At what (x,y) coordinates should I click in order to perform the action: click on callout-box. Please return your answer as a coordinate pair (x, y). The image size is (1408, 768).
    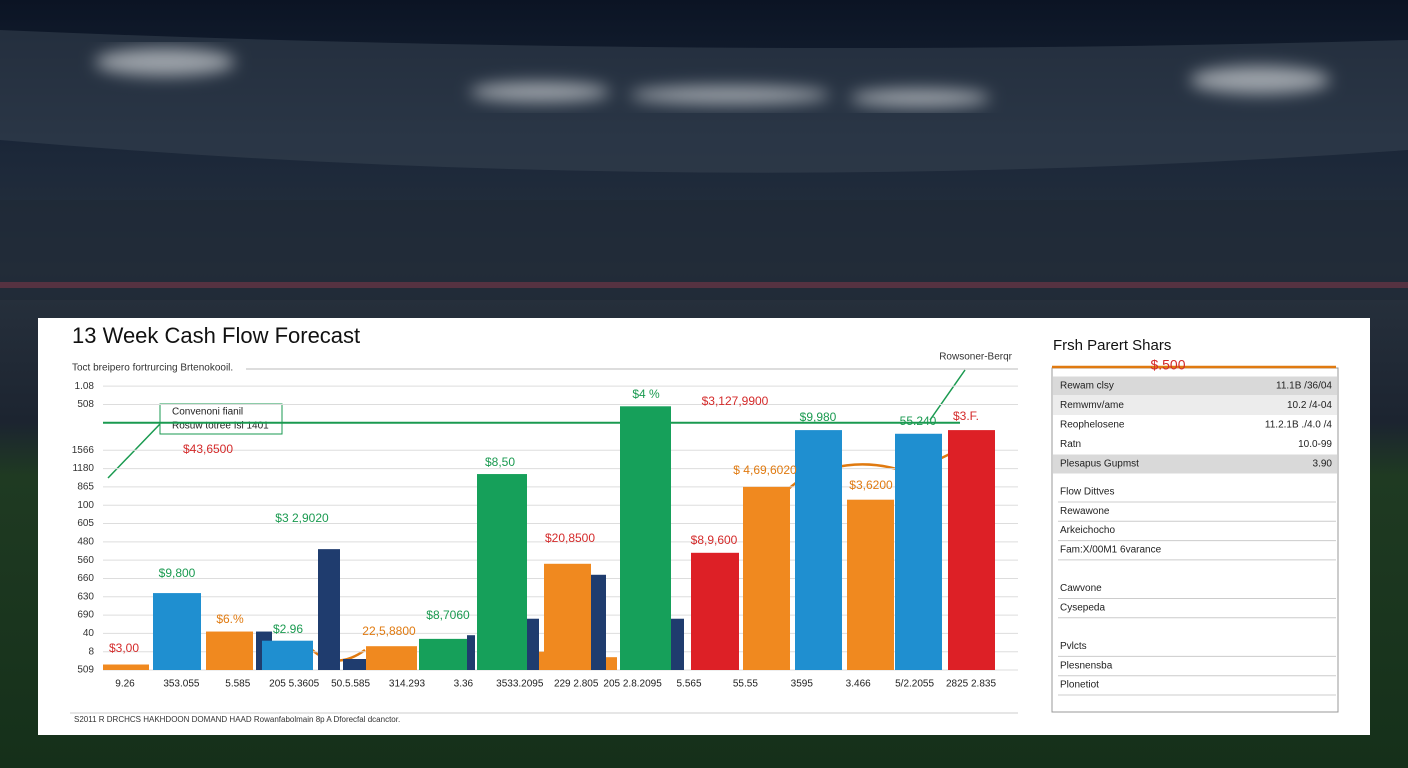
    Looking at the image, I should click on (221, 419).